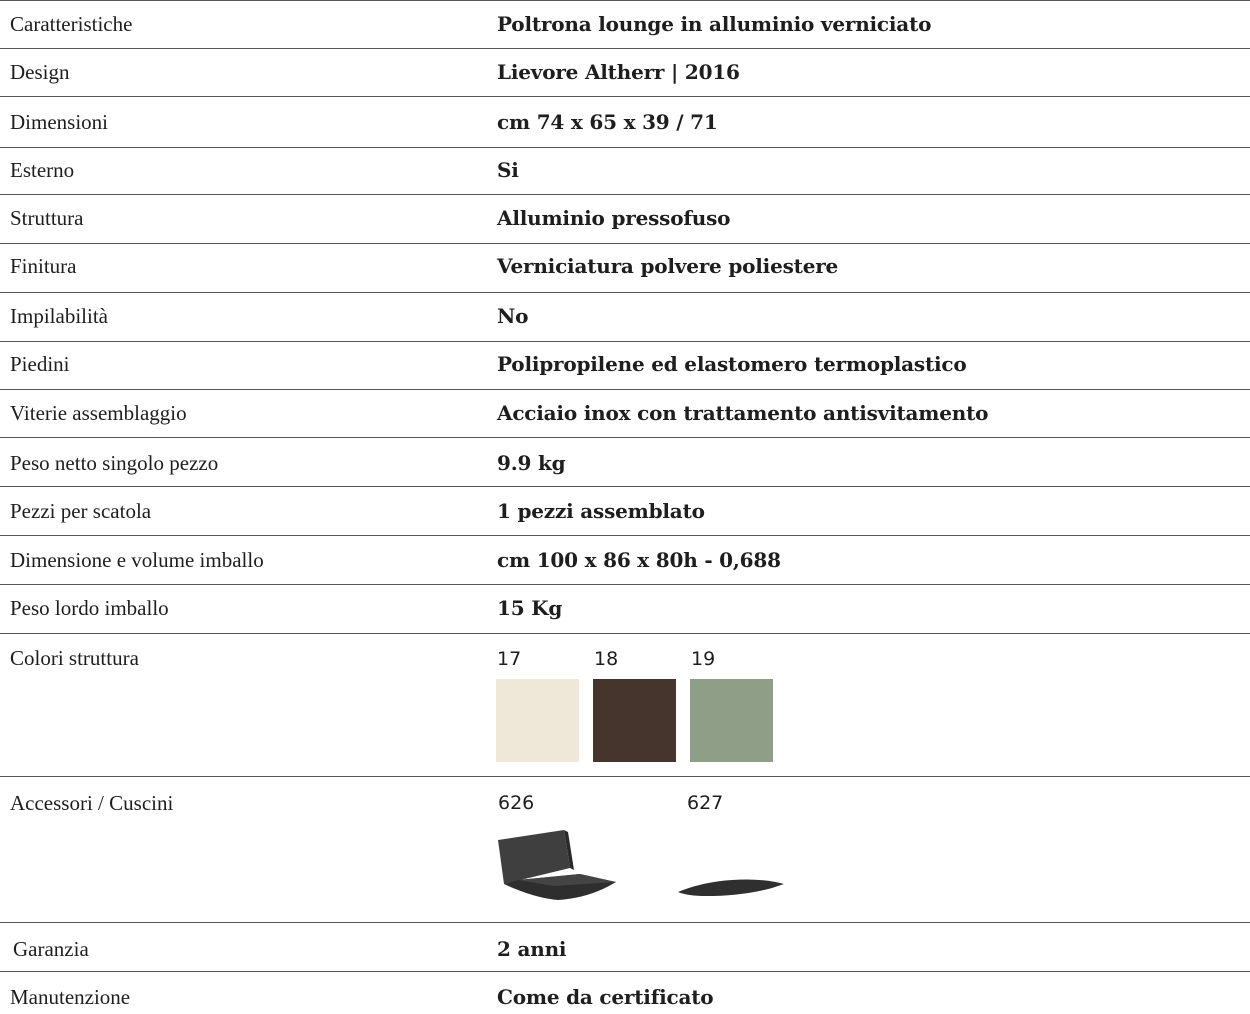 Image resolution: width=1250 pixels, height=1014 pixels. What do you see at coordinates (40, 72) in the screenshot?
I see `spec-label: Design` at bounding box center [40, 72].